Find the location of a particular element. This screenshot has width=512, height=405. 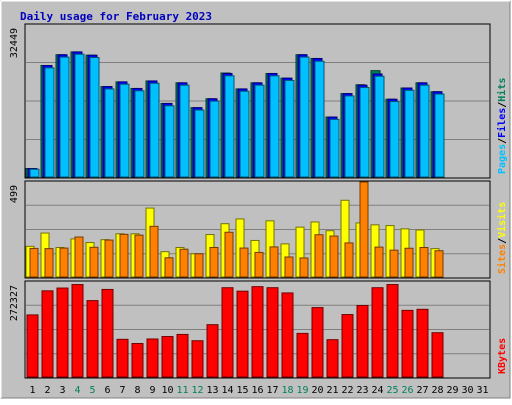

day-label-21: 21 is located at coordinates (332, 390).